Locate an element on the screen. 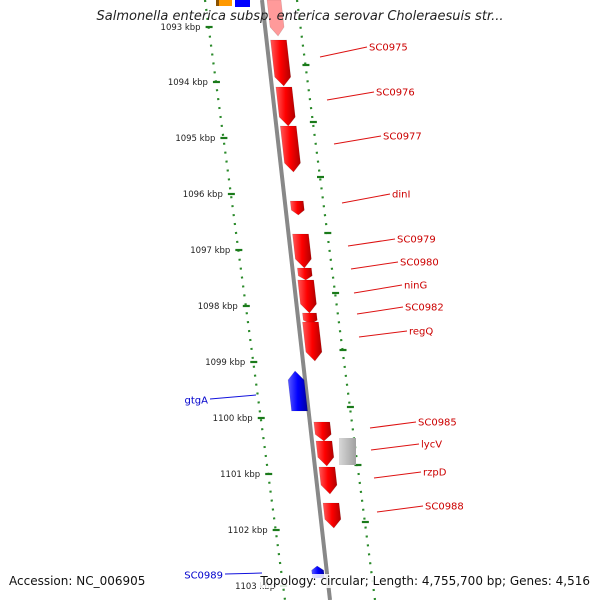  gene-label: rzpD is located at coordinates (435, 473).